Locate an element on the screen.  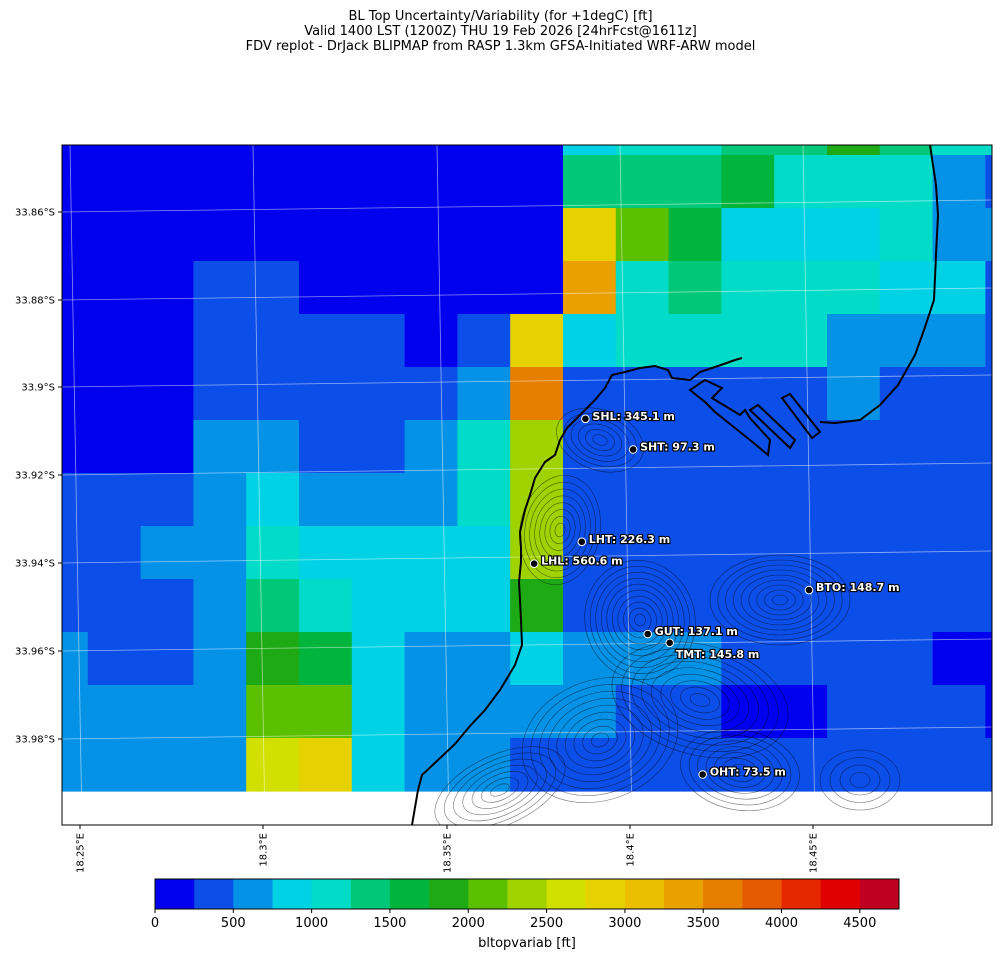
colorbar-tick-label: 0 is located at coordinates (155, 923).